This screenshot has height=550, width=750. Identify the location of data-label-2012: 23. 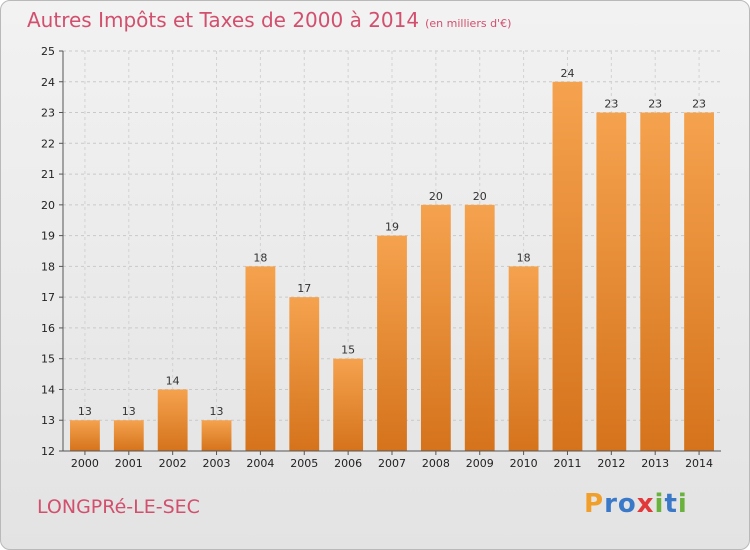
(611, 104).